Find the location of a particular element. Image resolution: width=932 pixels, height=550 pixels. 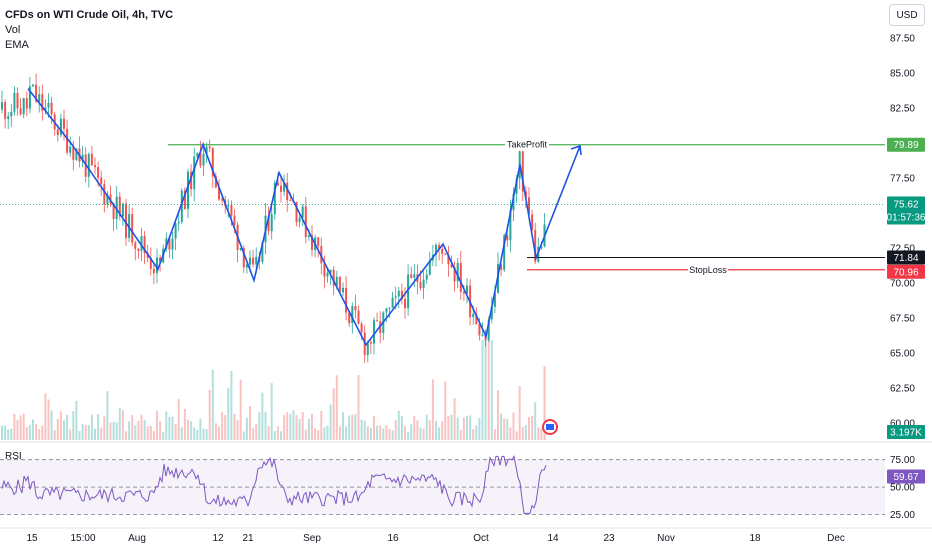

flag-icon-inner is located at coordinates (550, 427).